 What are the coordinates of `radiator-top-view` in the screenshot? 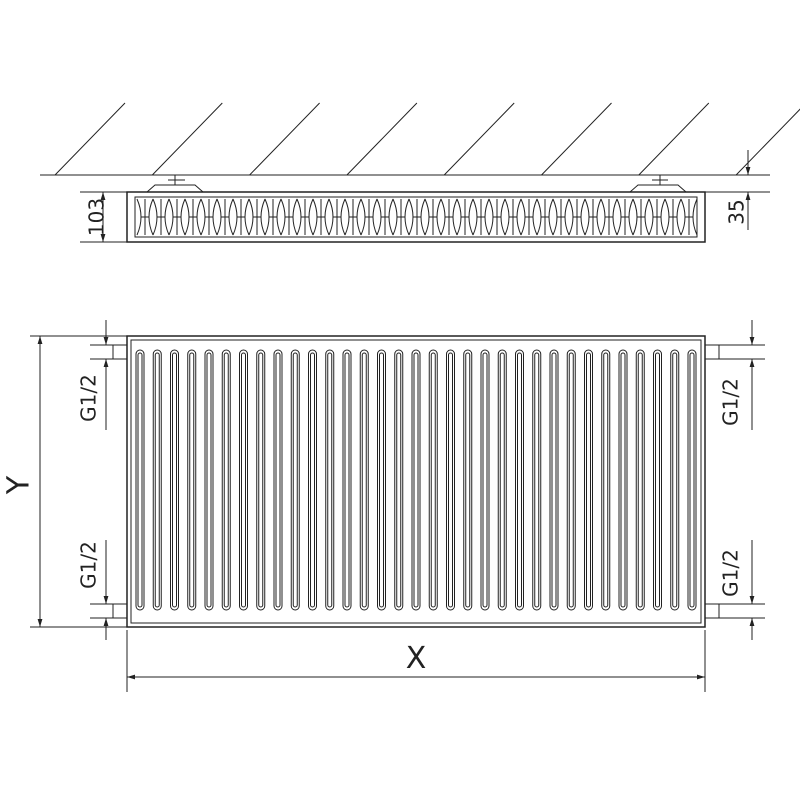 It's located at (416, 209).